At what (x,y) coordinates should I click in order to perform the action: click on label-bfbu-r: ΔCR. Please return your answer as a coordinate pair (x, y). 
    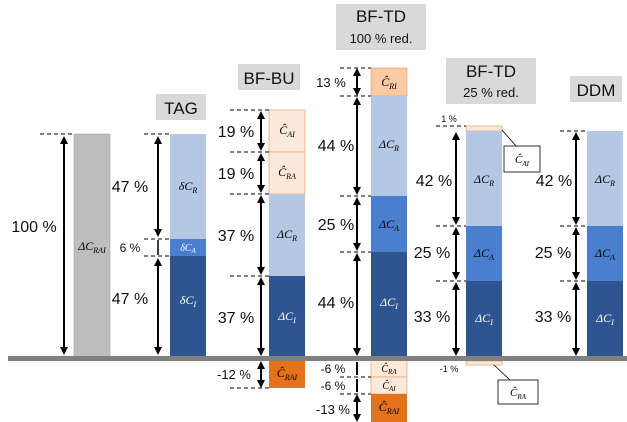
    Looking at the image, I should click on (286, 235).